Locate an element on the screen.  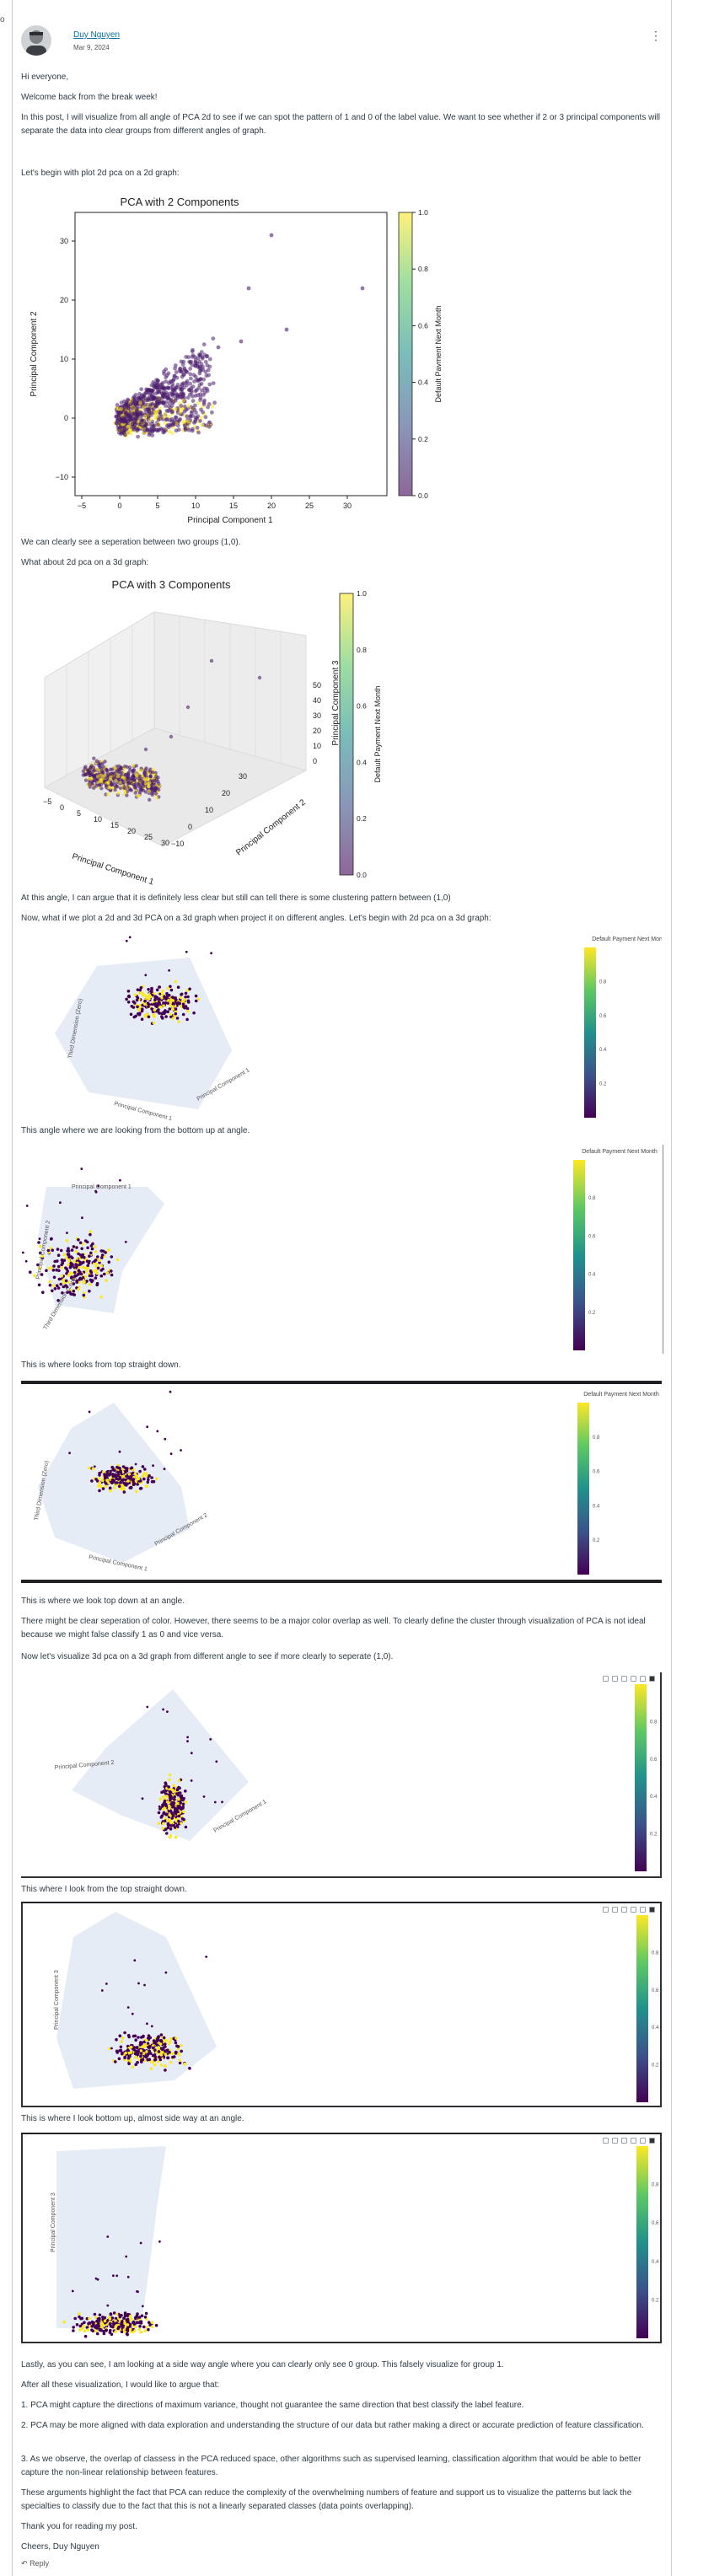
plotly-3d-view-b: Principal Component 3 0.2 0.4 0.6 0.8 is located at coordinates (341, 2005).